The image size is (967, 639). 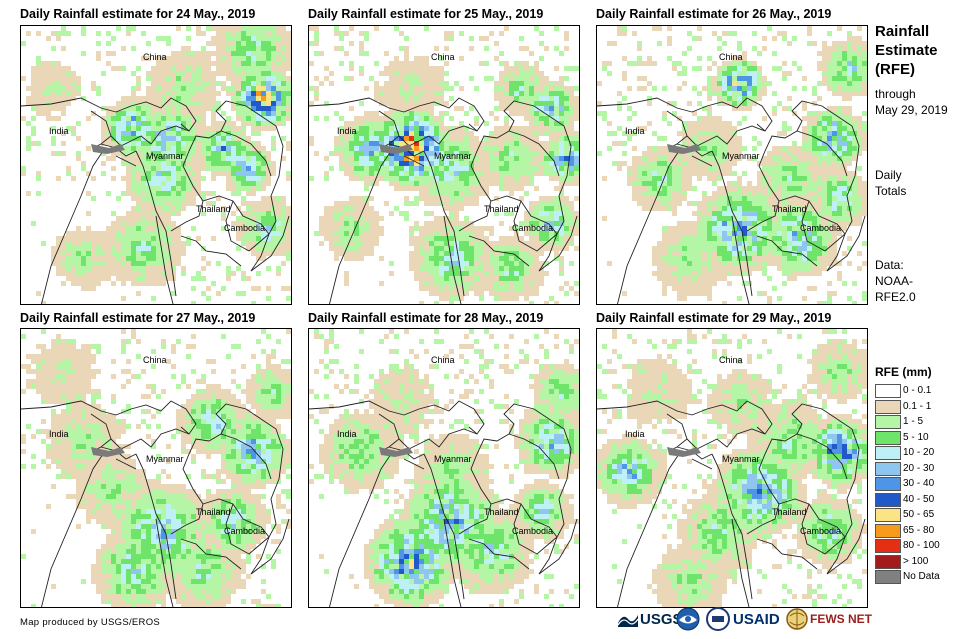 What do you see at coordinates (894, 281) in the screenshot?
I see `side-source1: NOAA-` at bounding box center [894, 281].